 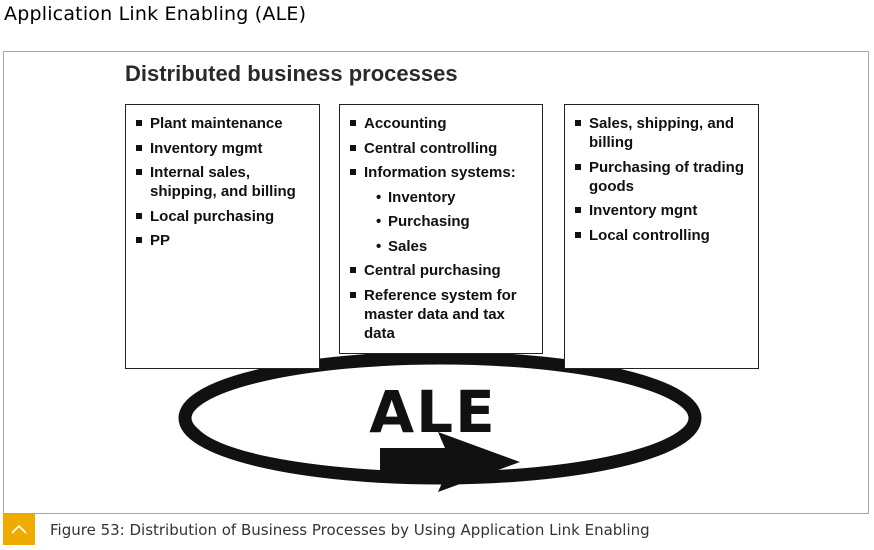 What do you see at coordinates (432, 412) in the screenshot?
I see `ale-label: ALE` at bounding box center [432, 412].